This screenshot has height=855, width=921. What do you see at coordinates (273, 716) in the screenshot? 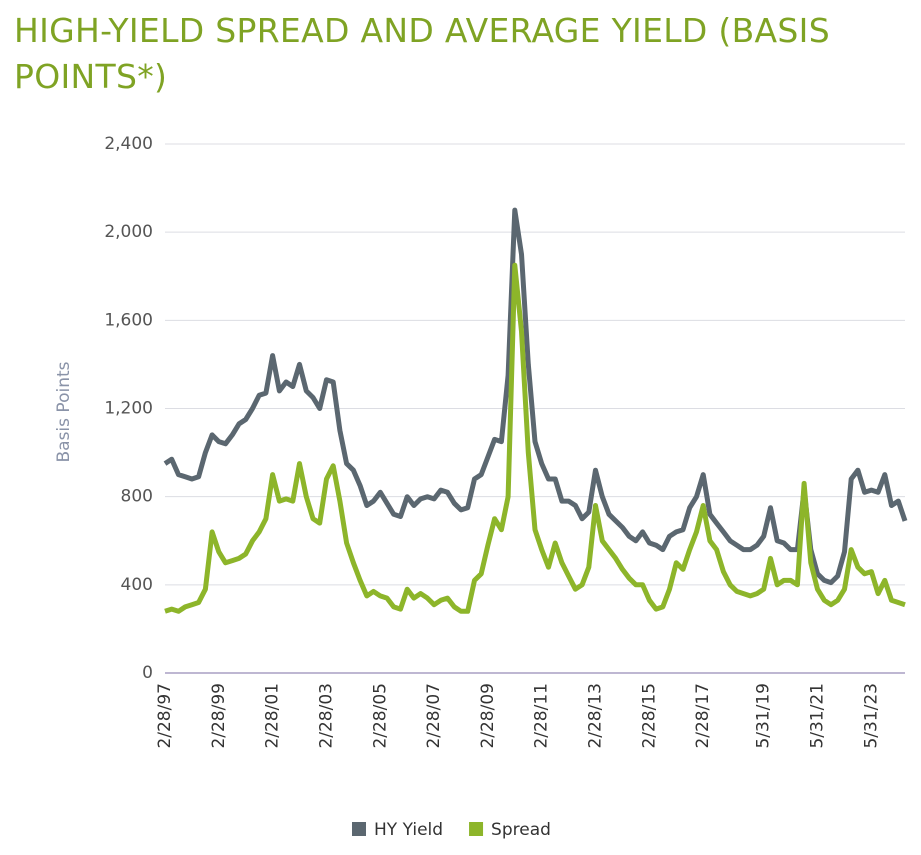
I see `x-tick-label: 2/28/01` at bounding box center [273, 716].